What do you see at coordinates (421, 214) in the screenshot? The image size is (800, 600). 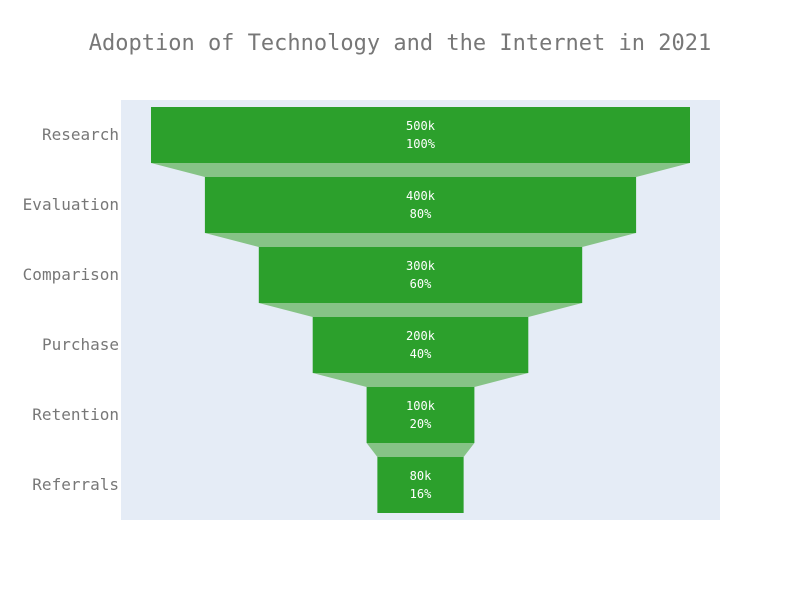 I see `bar-percent-label: 80%` at bounding box center [421, 214].